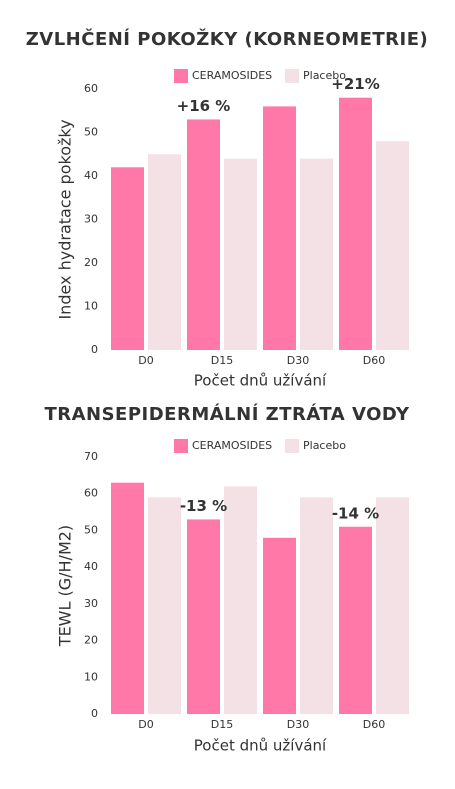  I want to click on annotation: -14 %, so click(355, 513).